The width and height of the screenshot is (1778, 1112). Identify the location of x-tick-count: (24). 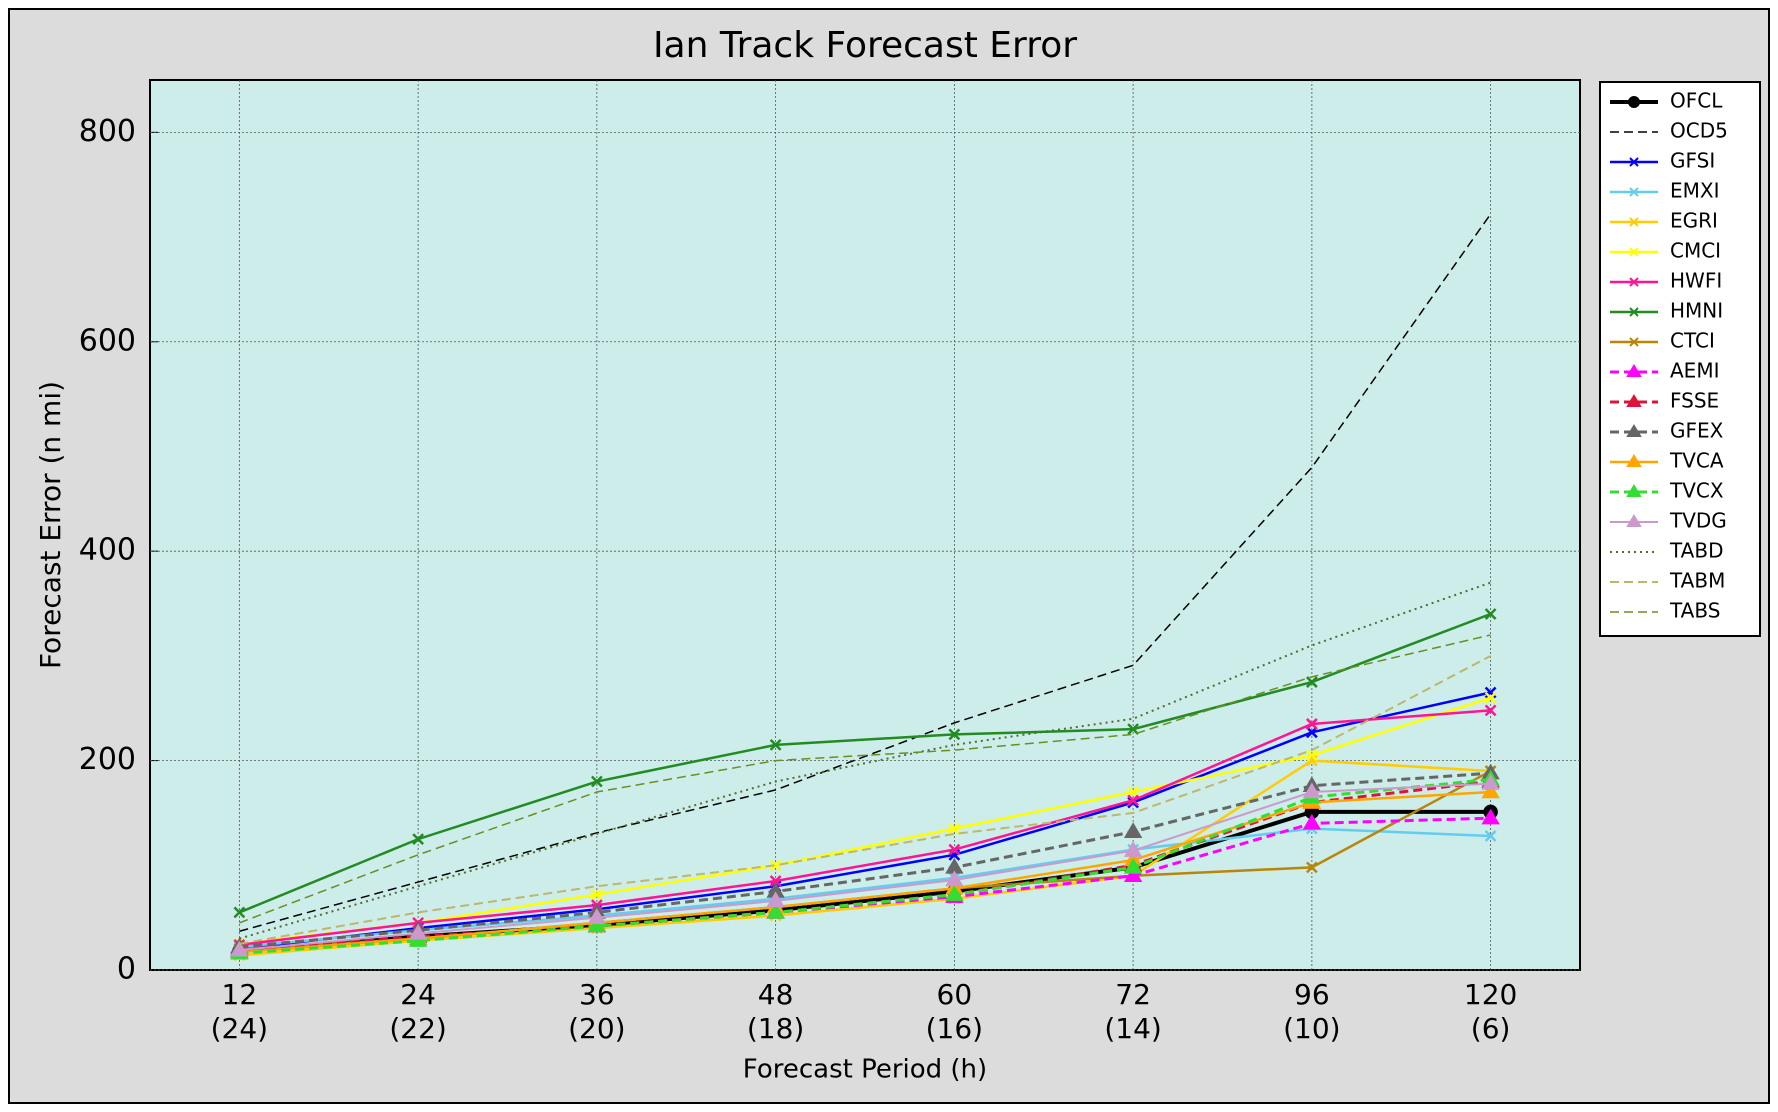
(239, 1028).